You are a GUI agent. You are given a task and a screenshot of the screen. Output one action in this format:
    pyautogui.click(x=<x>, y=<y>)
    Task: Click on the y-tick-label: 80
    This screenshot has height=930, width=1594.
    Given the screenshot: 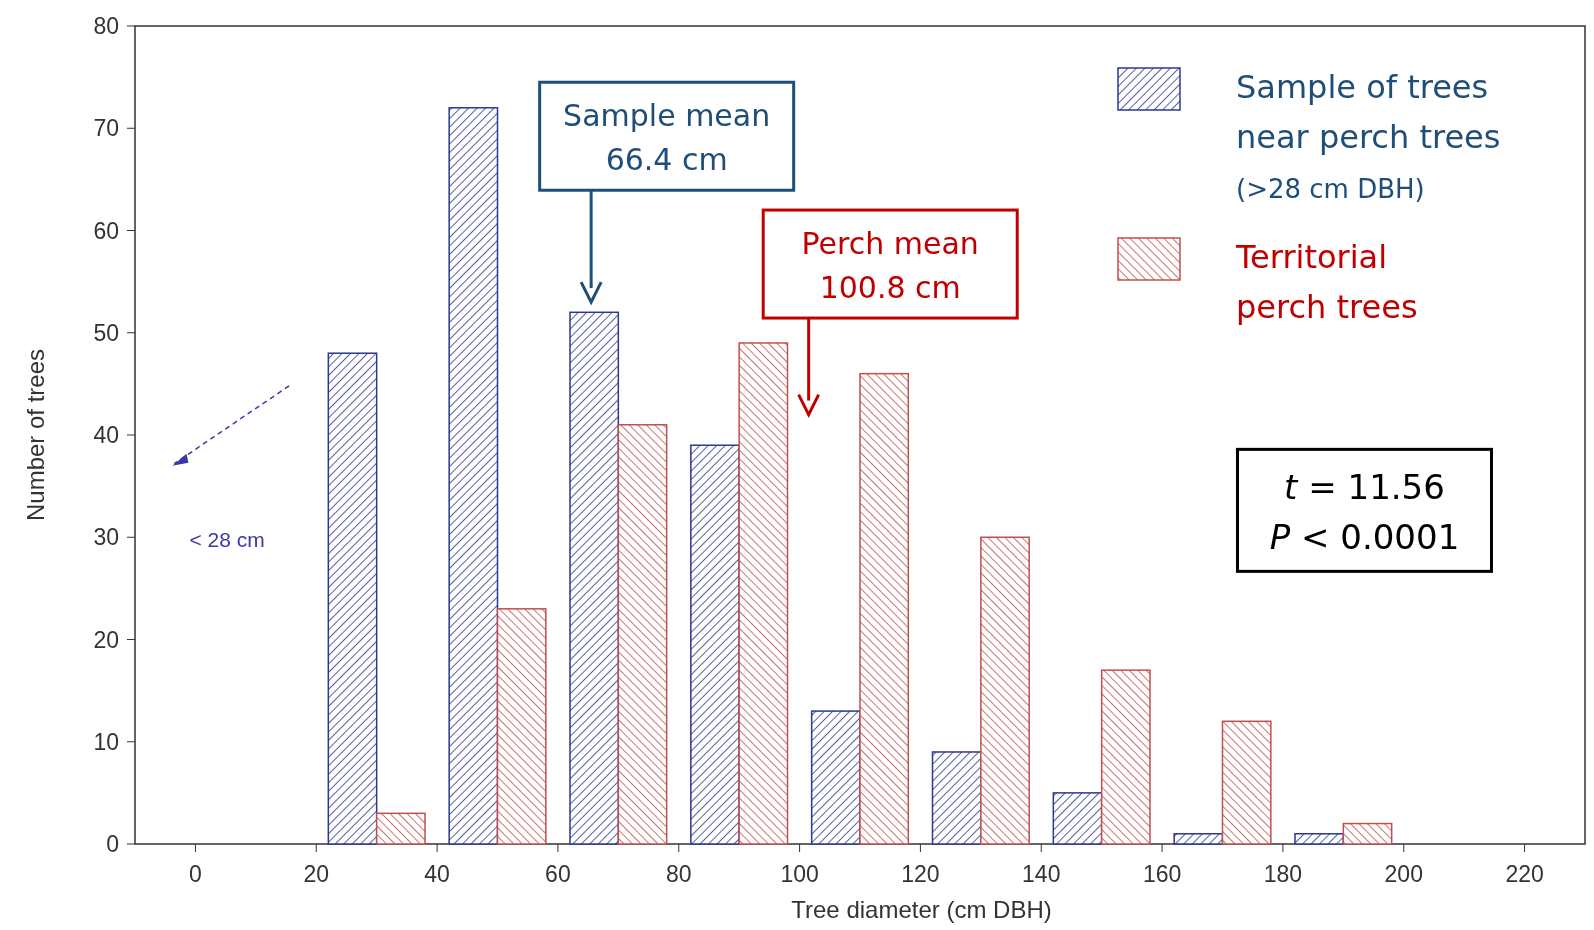 What is the action you would take?
    pyautogui.click(x=106, y=26)
    